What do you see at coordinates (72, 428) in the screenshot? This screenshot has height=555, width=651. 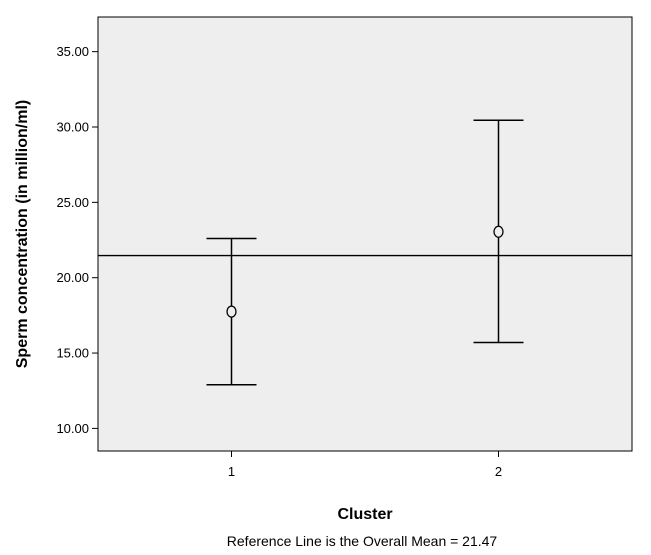 I see `y-tick-label: 10.00` at bounding box center [72, 428].